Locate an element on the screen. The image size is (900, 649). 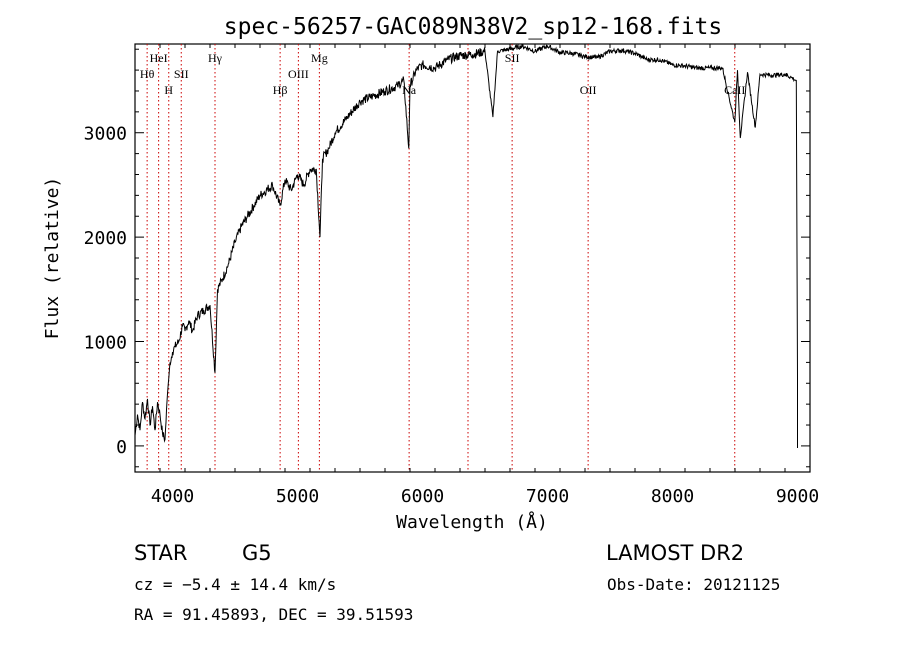
line-marker-label: Hθ is located at coordinates (147, 74).